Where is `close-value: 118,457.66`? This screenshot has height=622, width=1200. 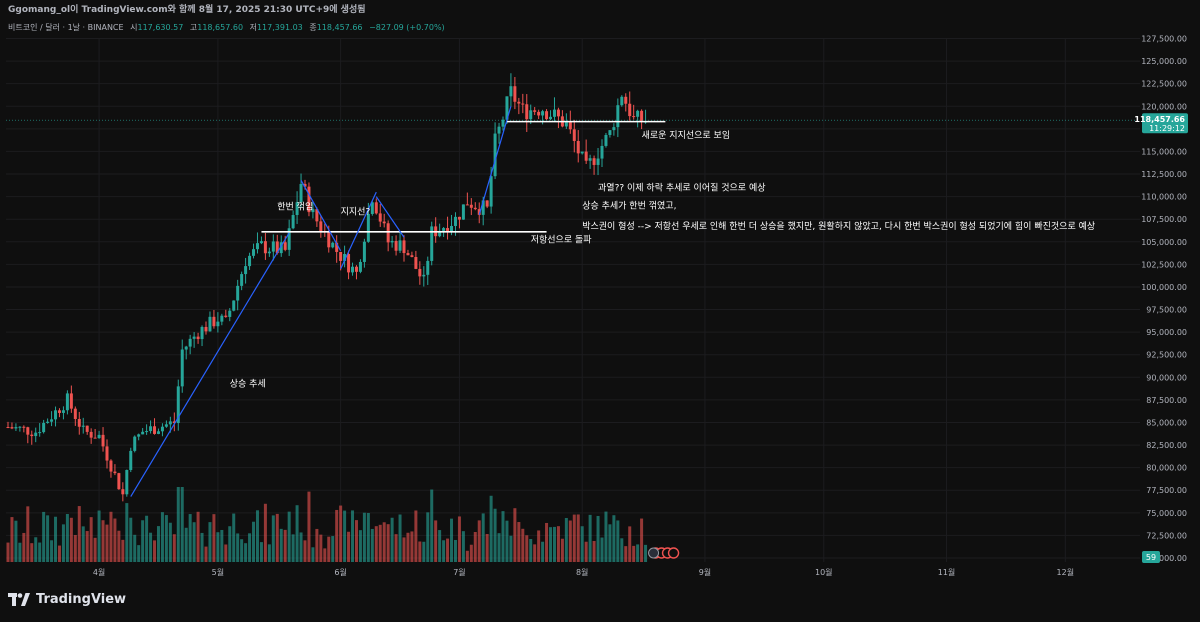
close-value: 118,457.66 is located at coordinates (339, 27).